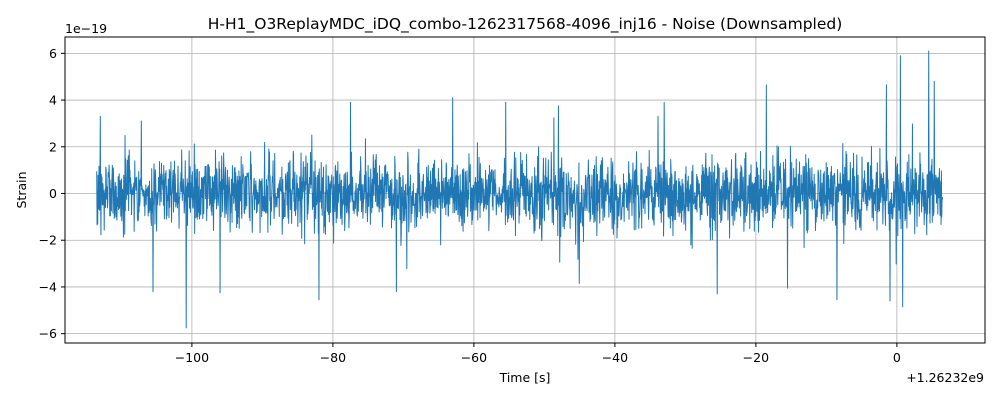 The width and height of the screenshot is (1000, 400). What do you see at coordinates (945, 377) in the screenshot?
I see `x-axis-offset-label: +1.26232e9` at bounding box center [945, 377].